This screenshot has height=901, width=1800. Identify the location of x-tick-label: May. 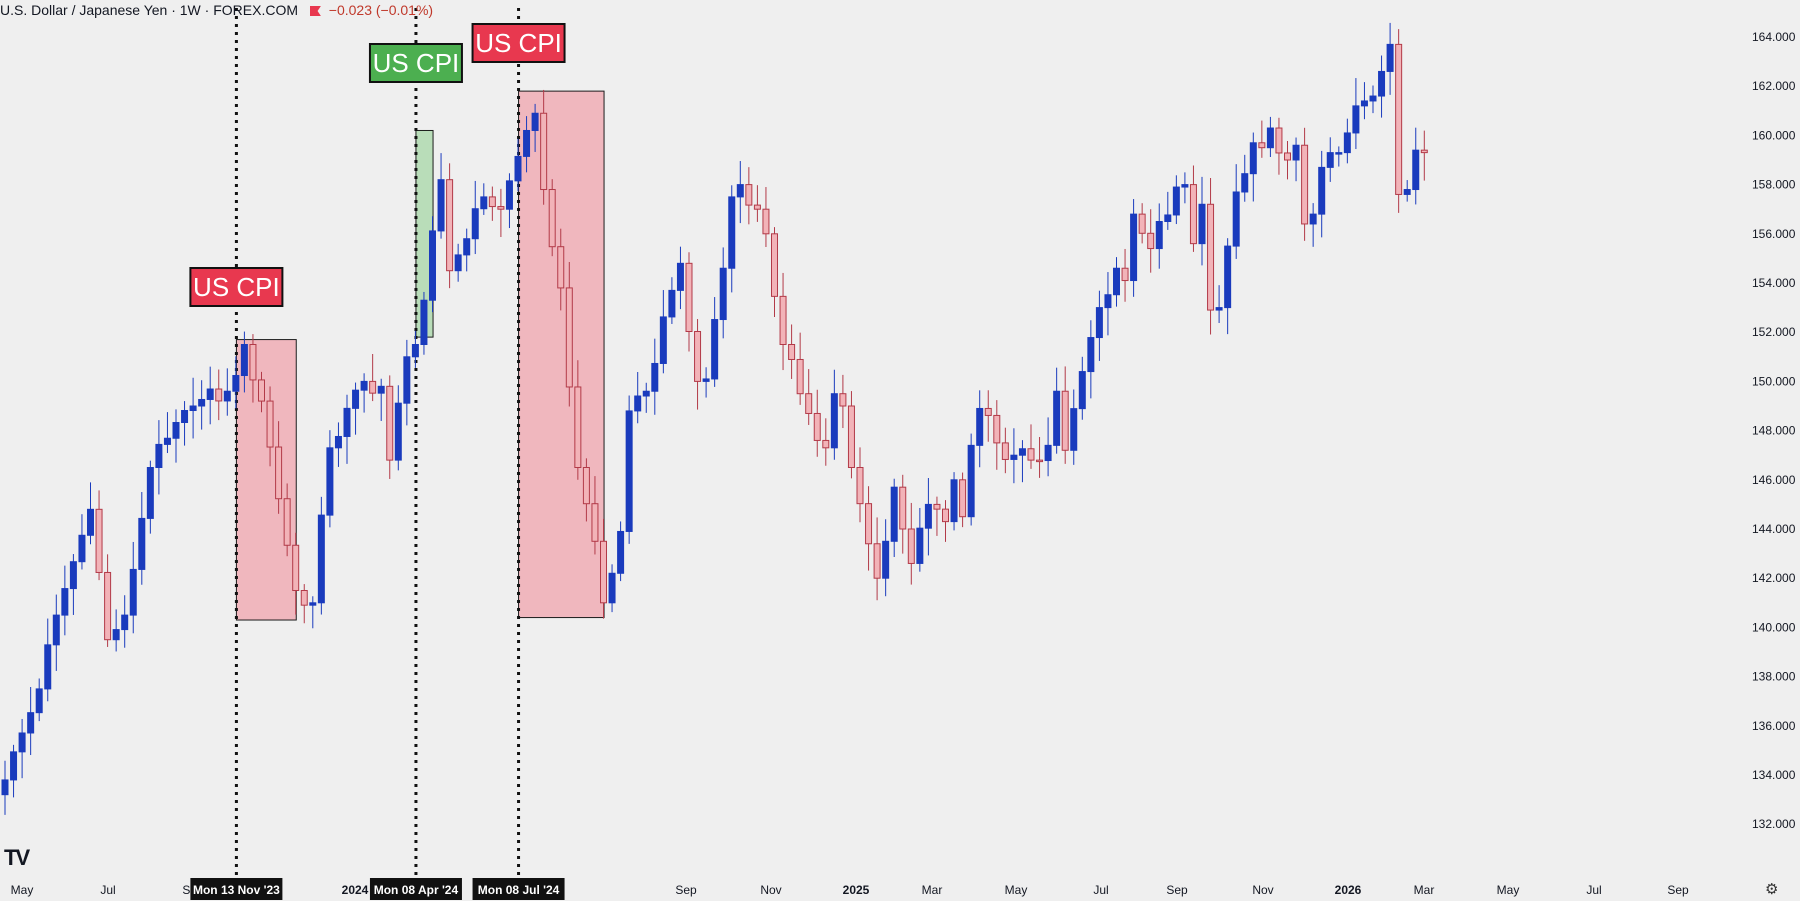
(1508, 890).